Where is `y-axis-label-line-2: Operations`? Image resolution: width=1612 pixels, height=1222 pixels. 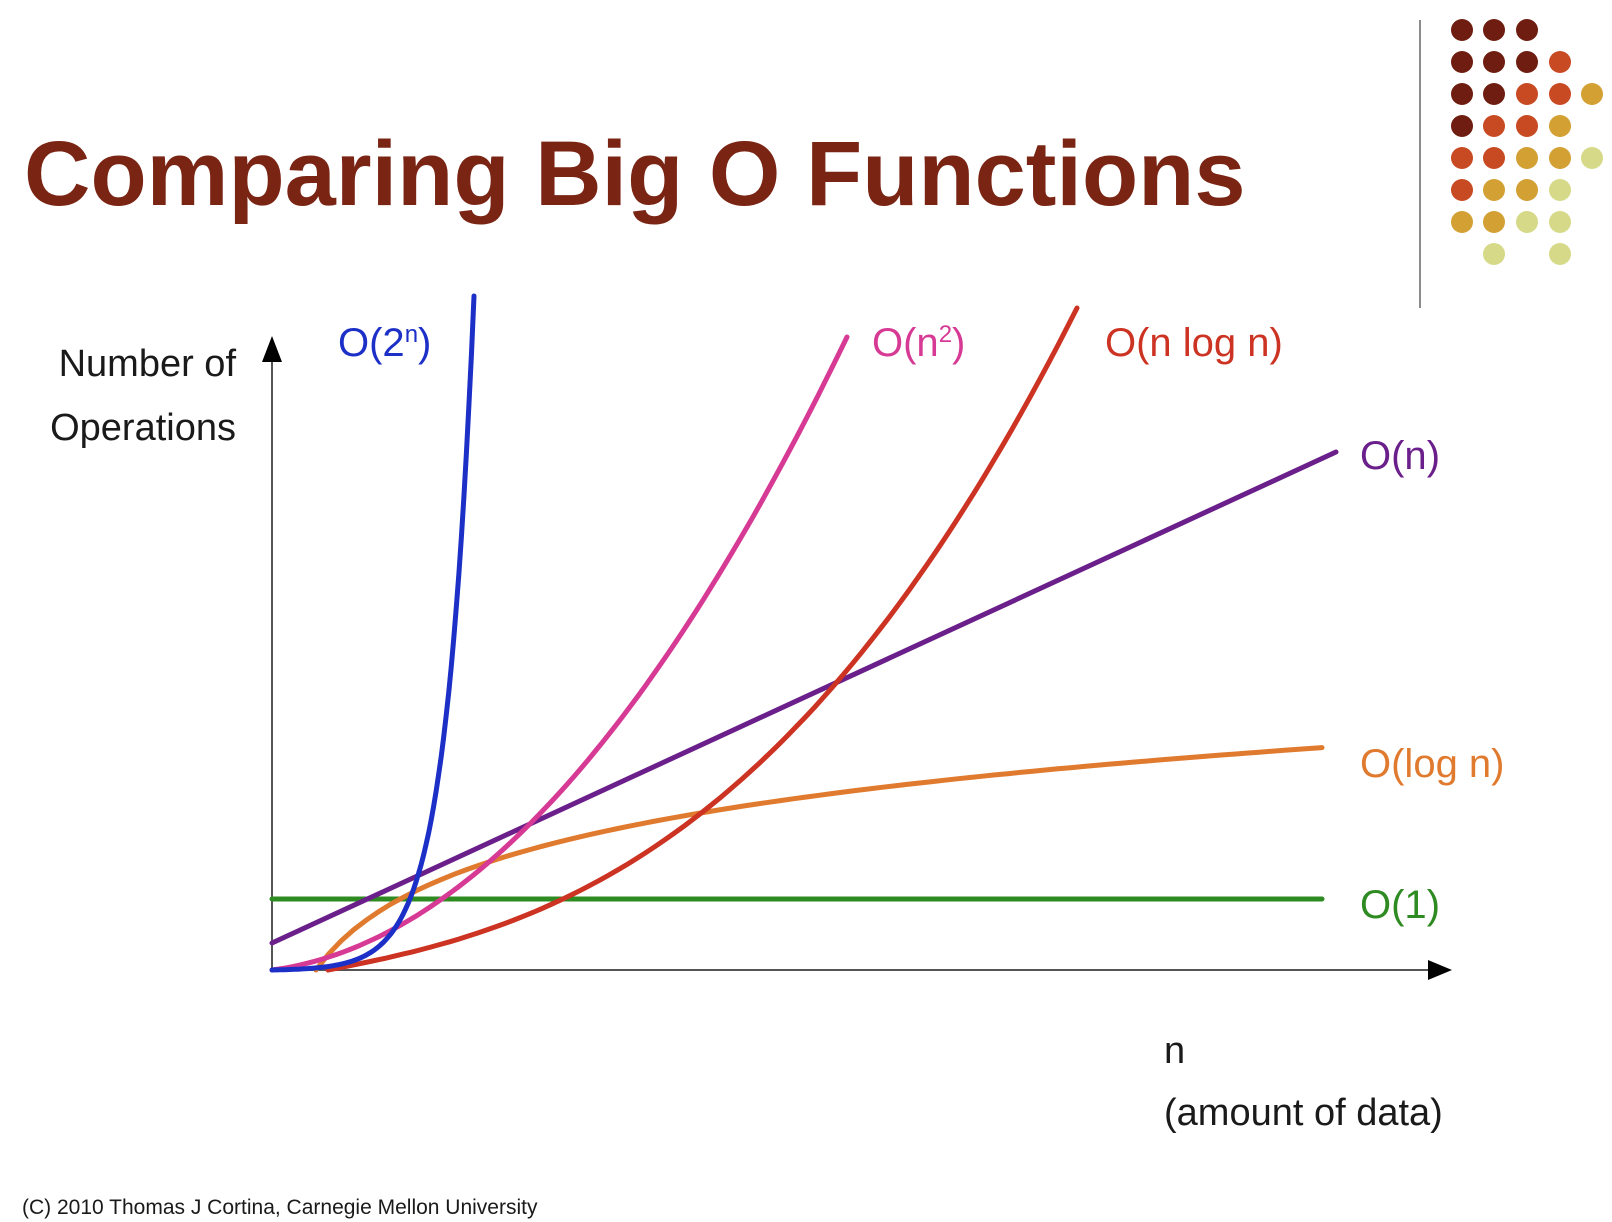
y-axis-label-line-2: Operations is located at coordinates (143, 428).